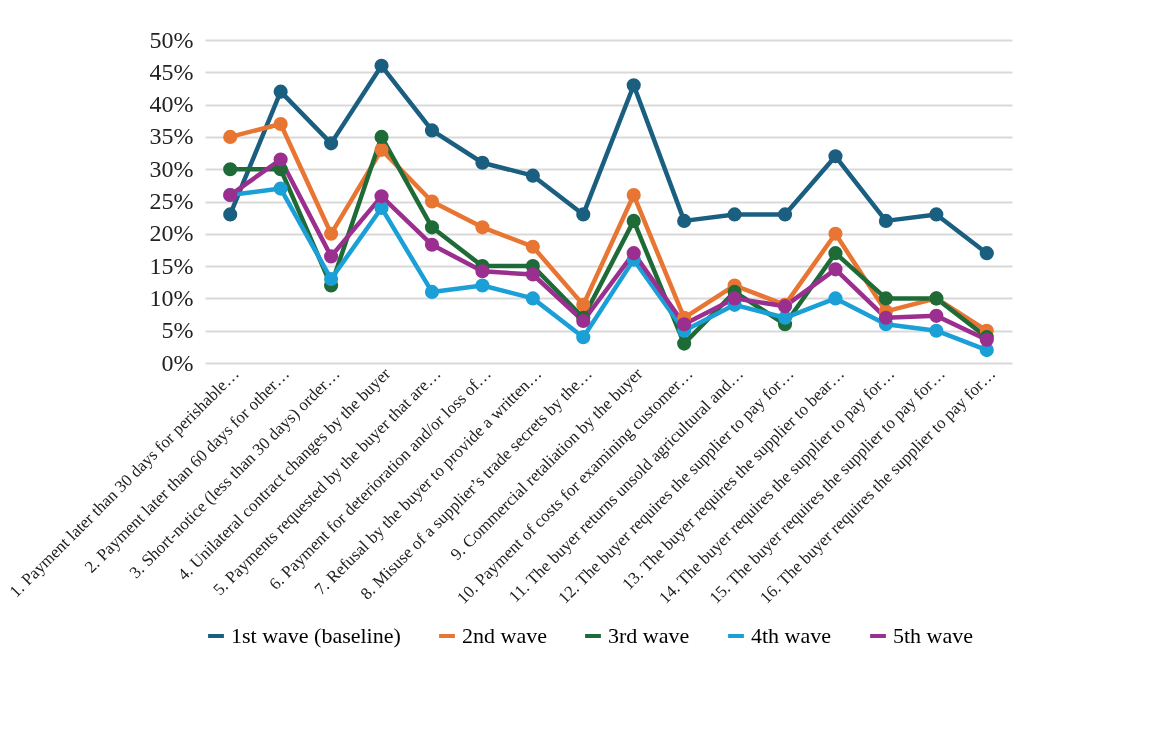 This screenshot has height=740, width=1151. What do you see at coordinates (171, 71) in the screenshot?
I see `y-tick-label: 45%` at bounding box center [171, 71].